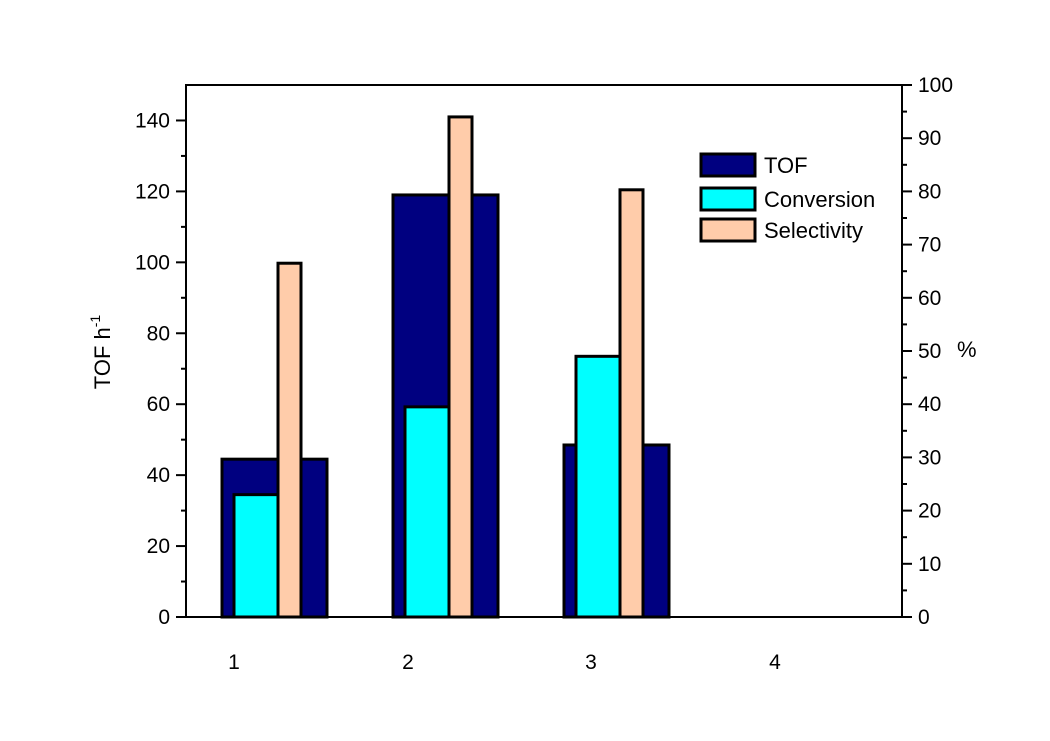 Image resolution: width=1050 pixels, height=741 pixels. Describe the element at coordinates (929, 138) in the screenshot. I see `y-right-tick-label: 90` at that location.